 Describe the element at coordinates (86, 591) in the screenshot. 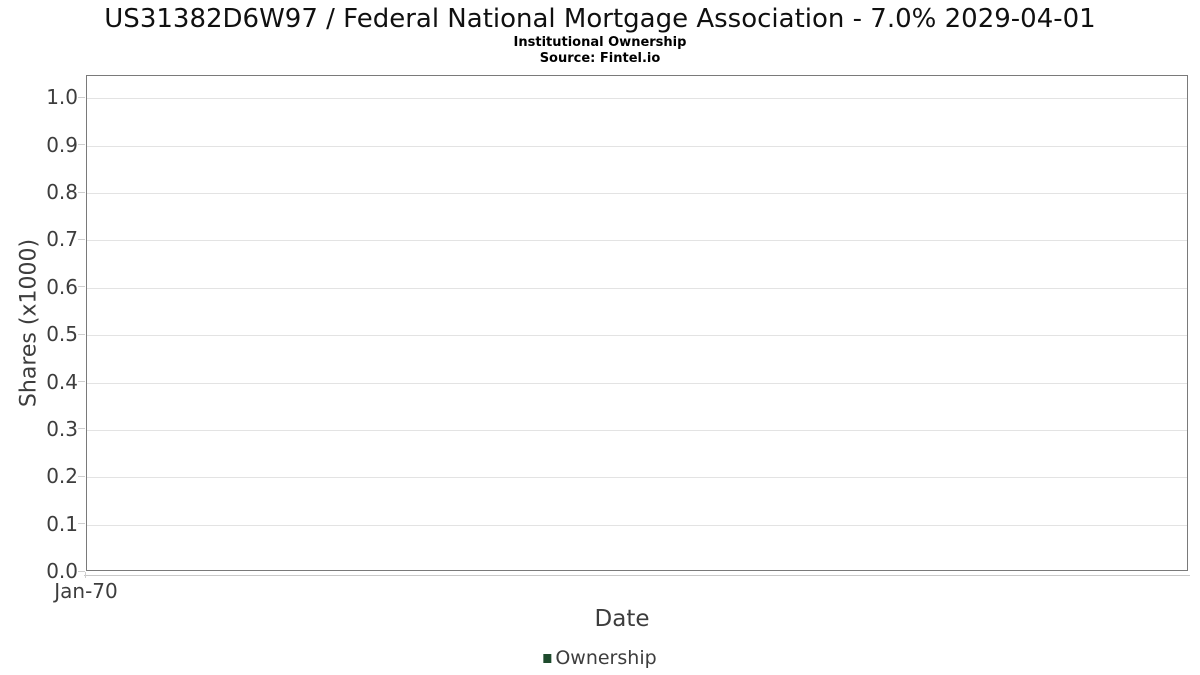

I see `x-tick-label: Jan-70` at that location.